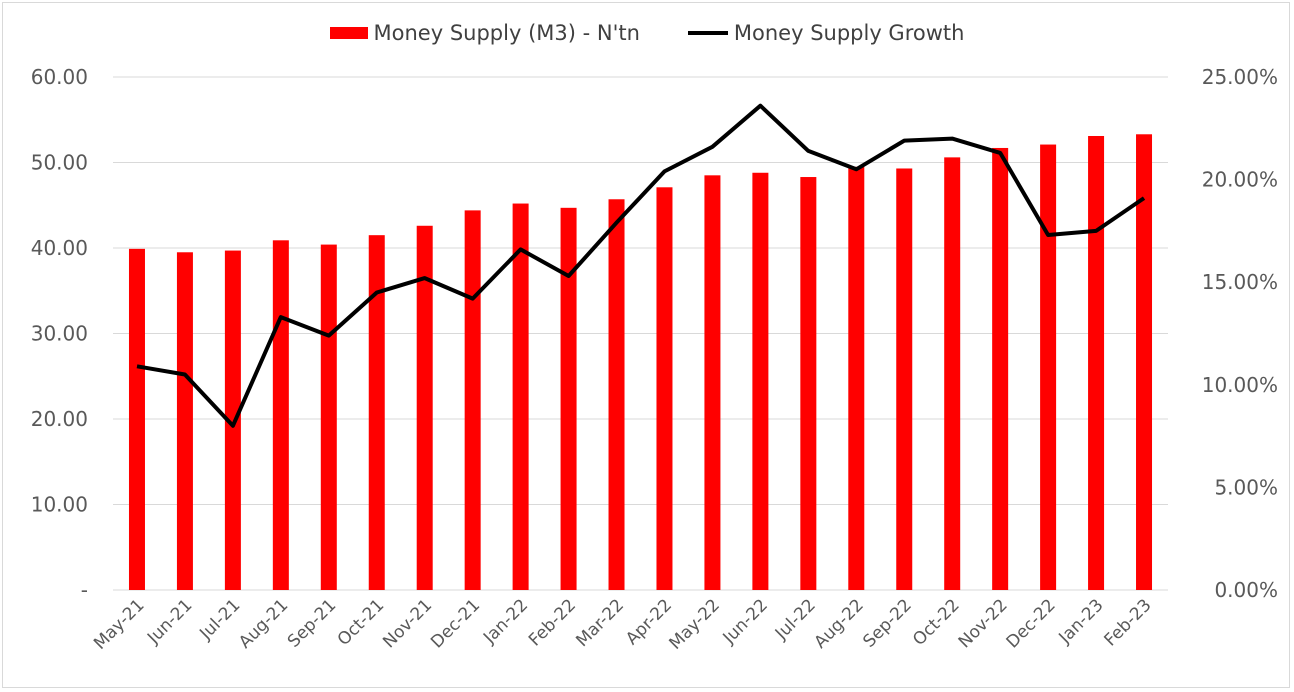 This screenshot has width=1294, height=692. I want to click on x-axis-tick-label: Mar-22, so click(600, 623).